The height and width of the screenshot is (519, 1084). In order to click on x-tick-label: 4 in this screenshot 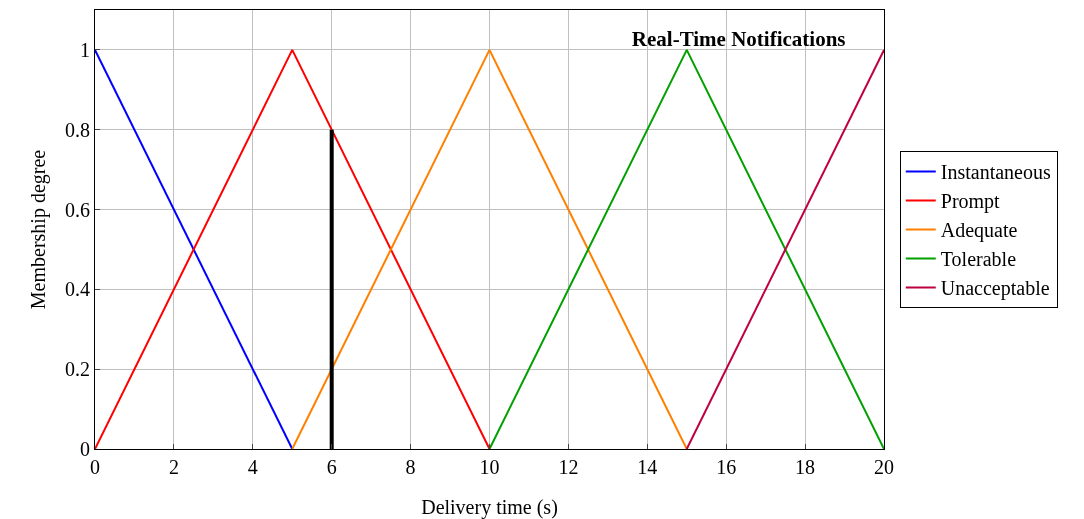, I will do `click(252, 467)`.